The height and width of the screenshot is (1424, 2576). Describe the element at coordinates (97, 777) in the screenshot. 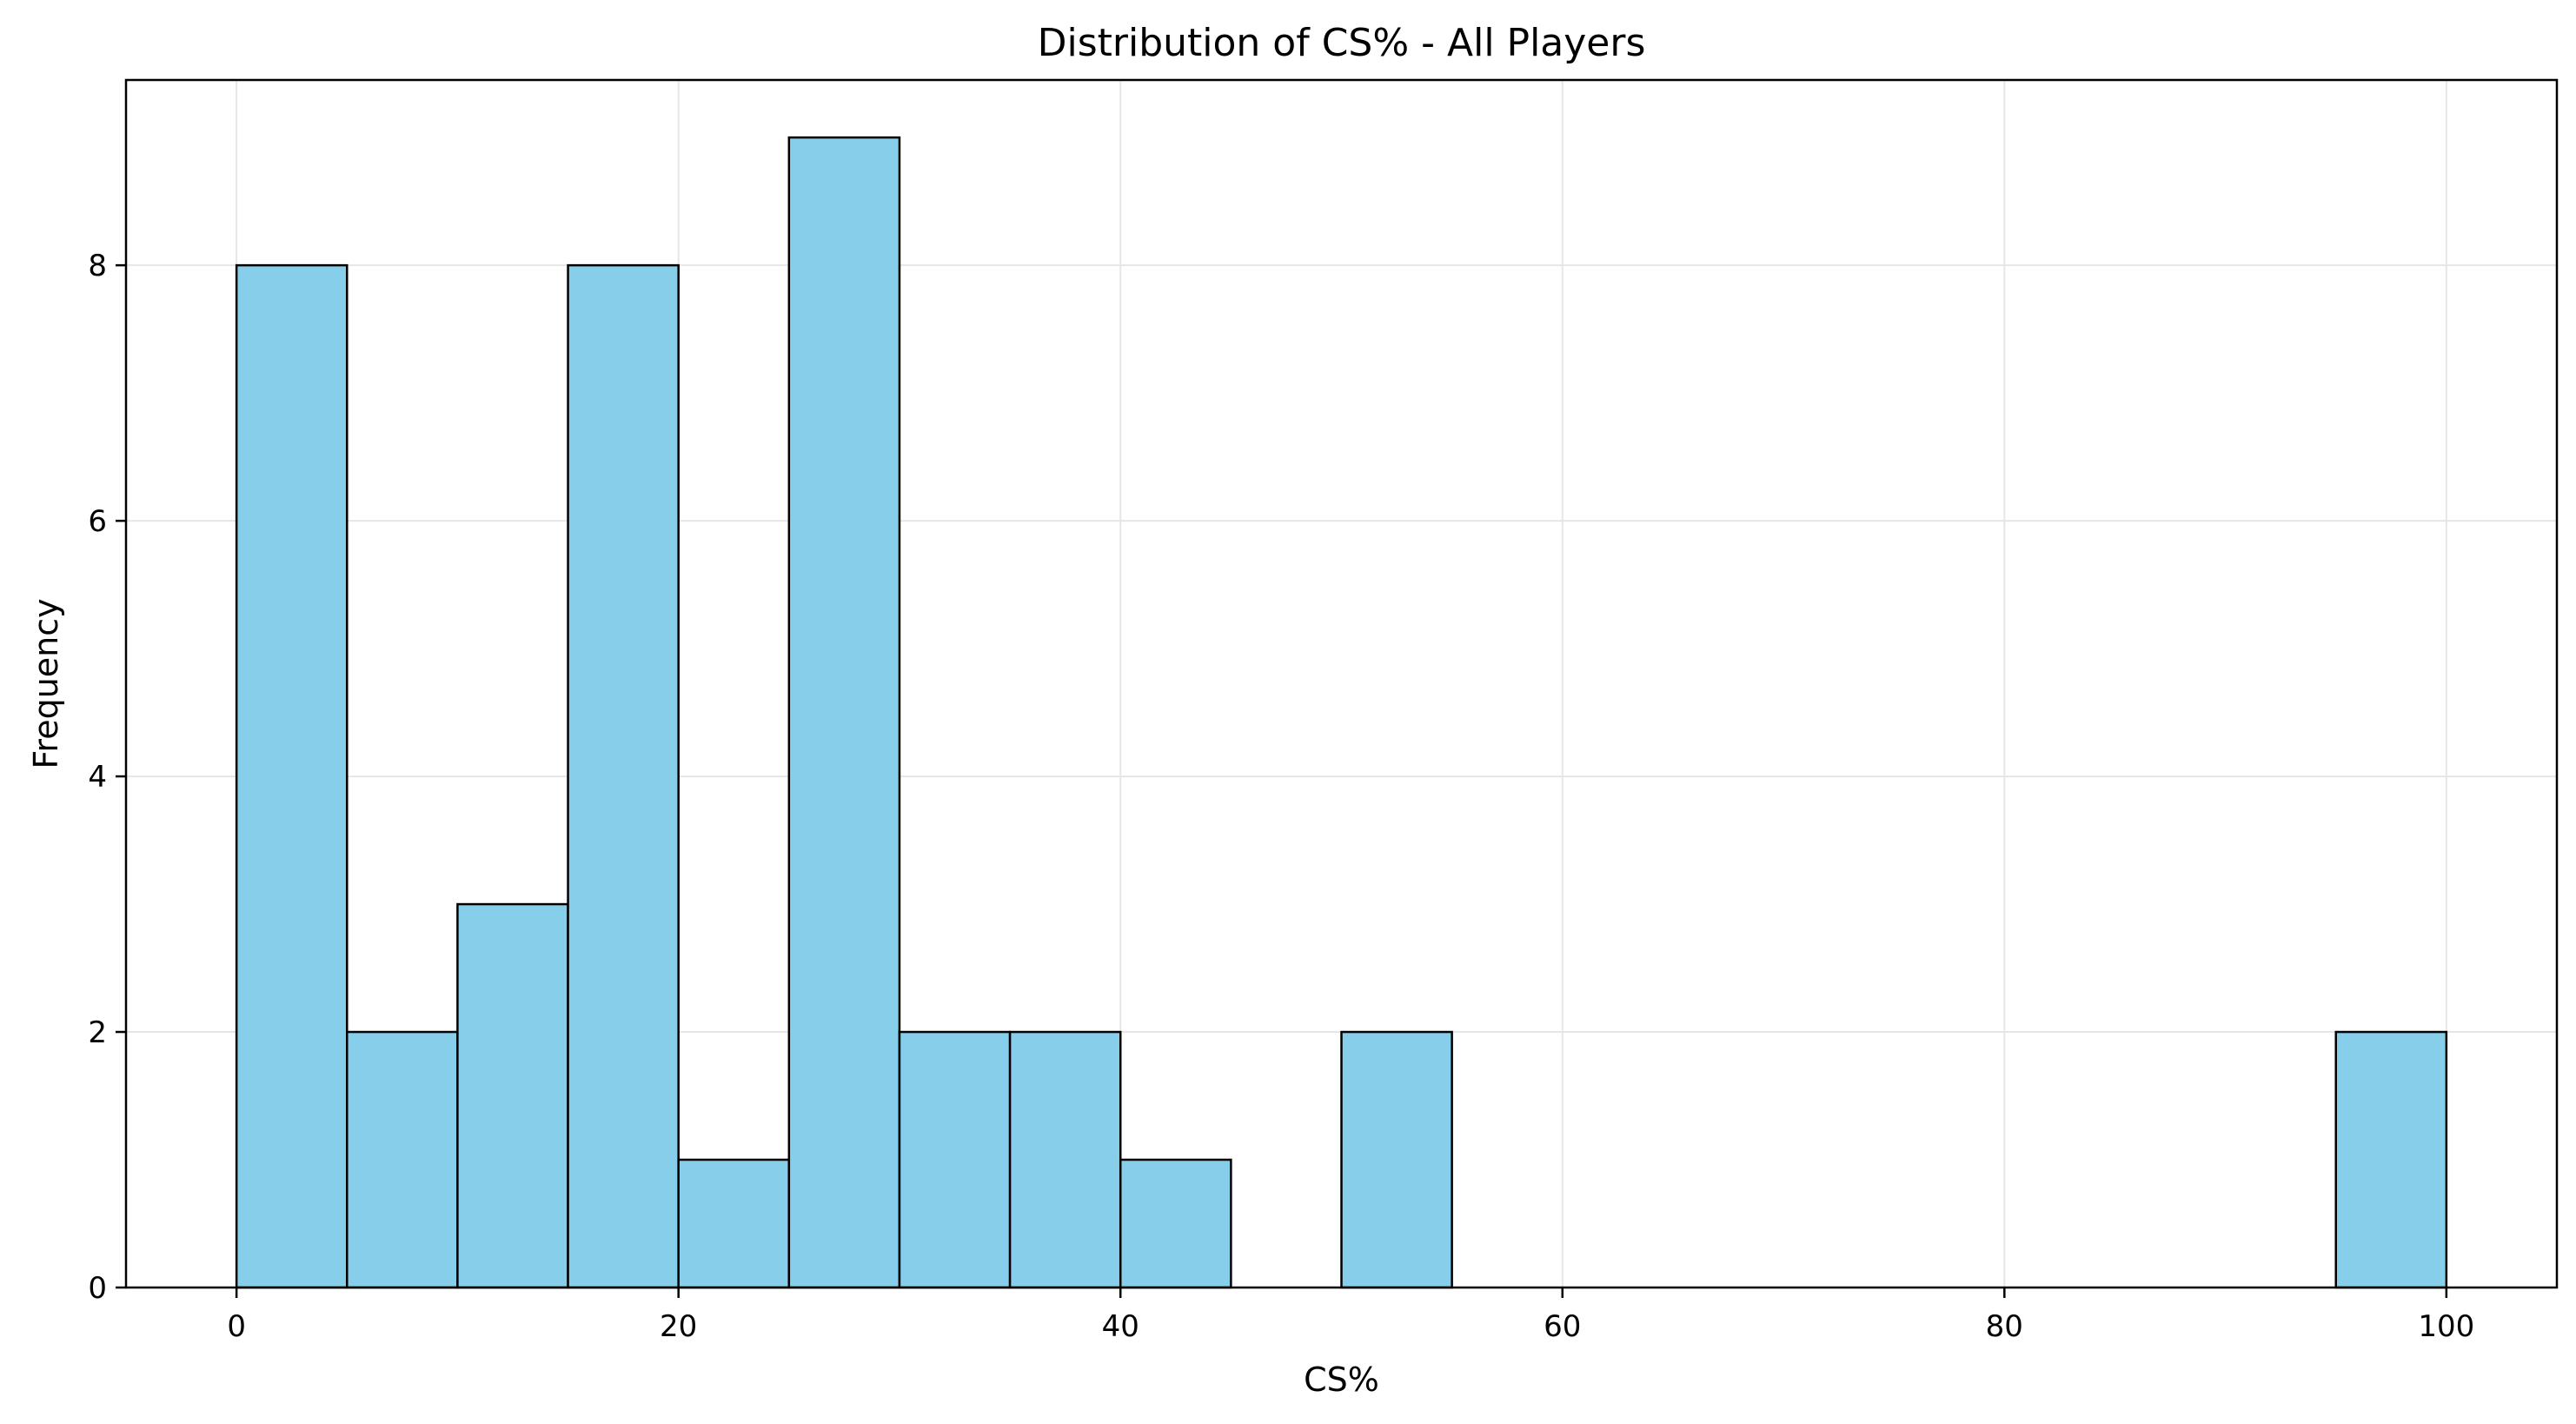

I see `y-tick-label-4: 4` at that location.